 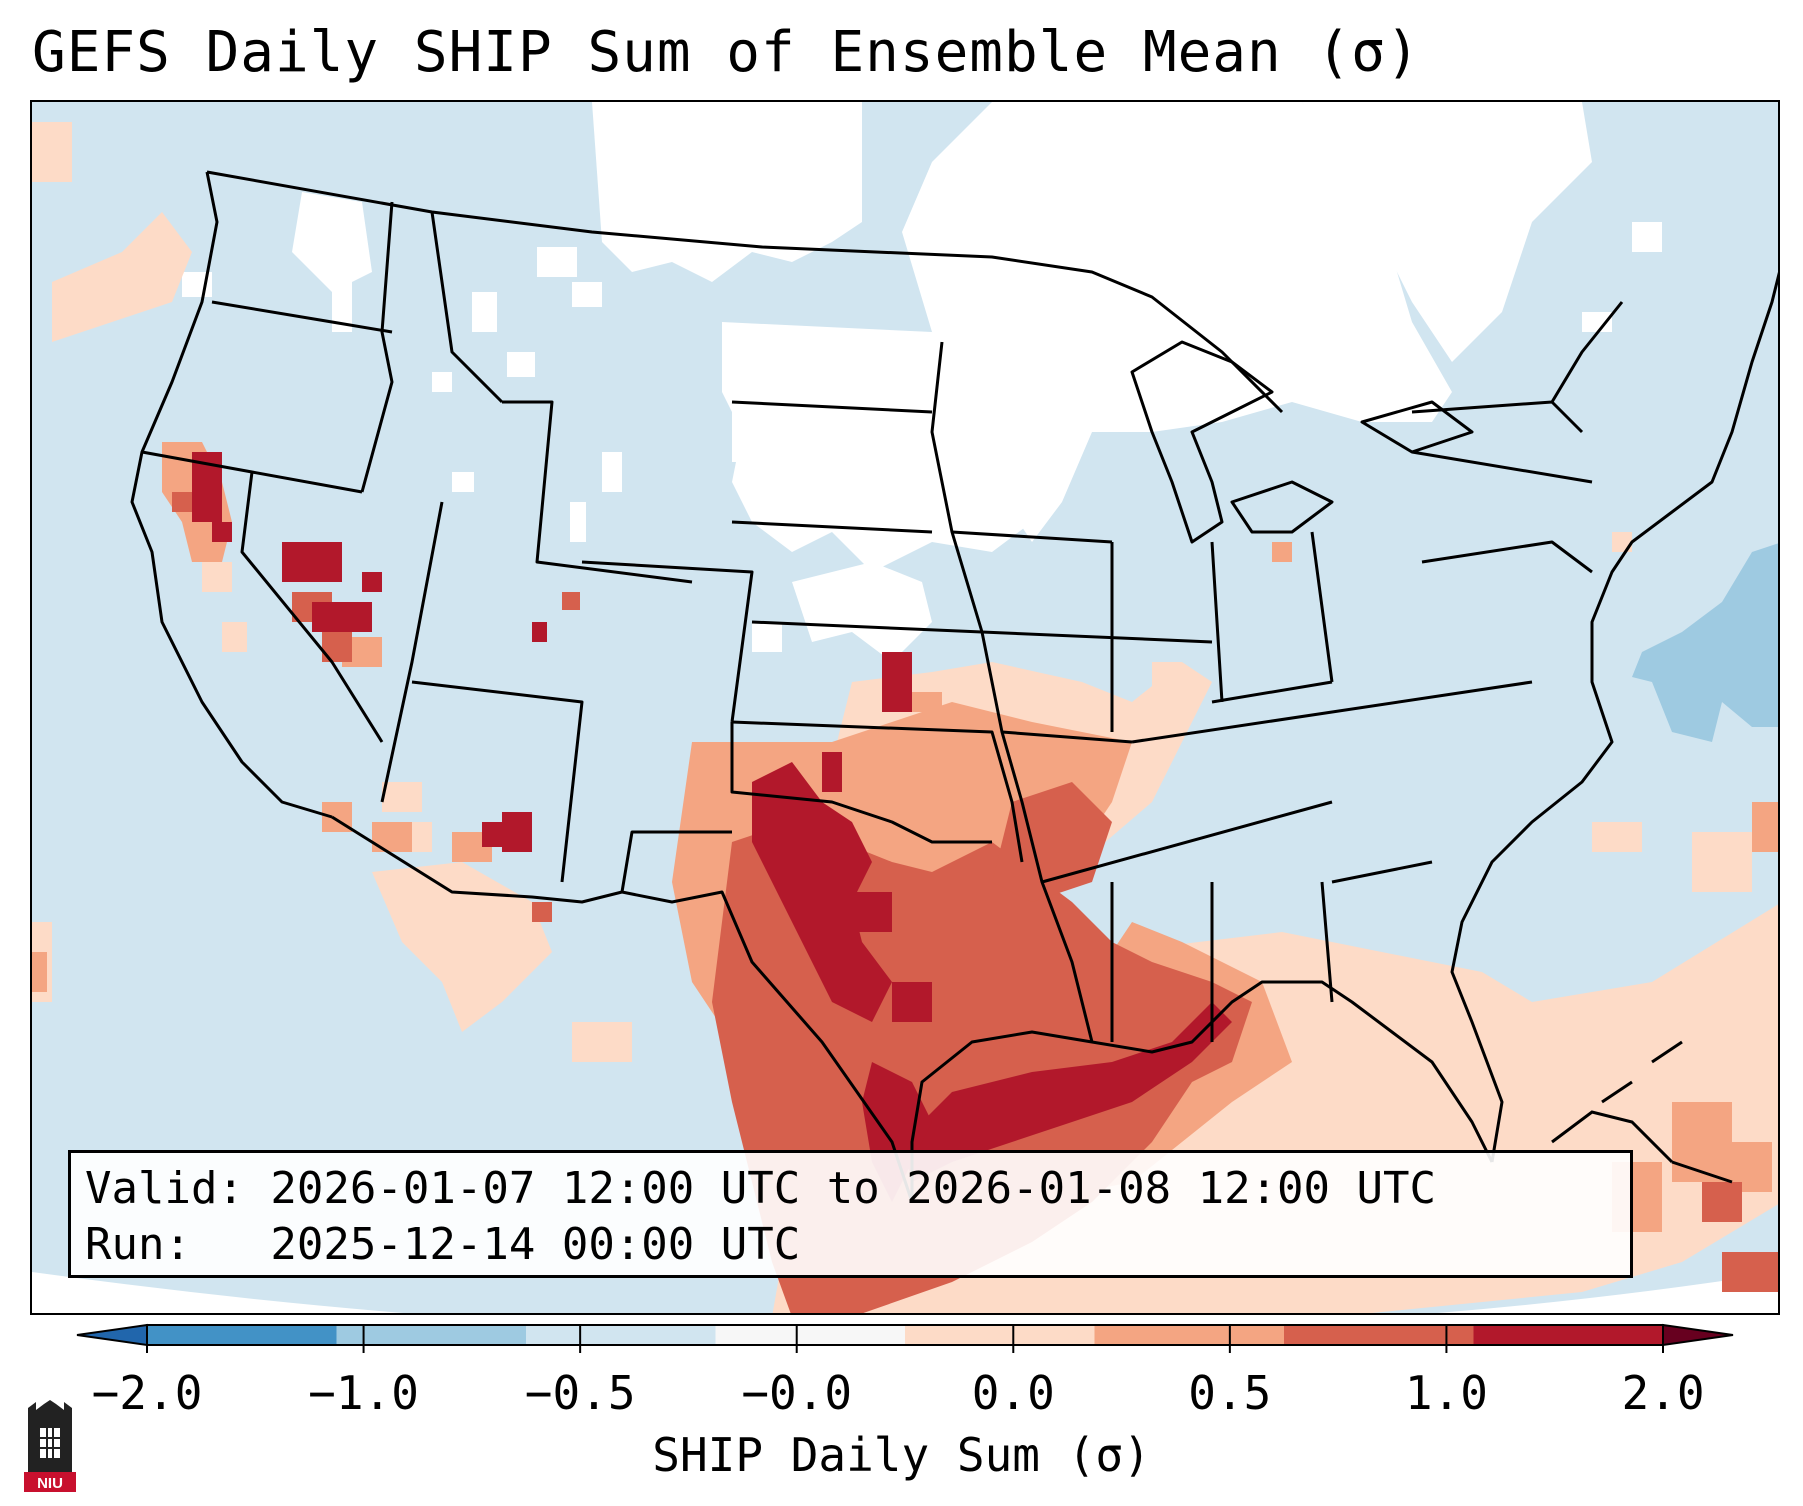 I want to click on mid-blue-region-atlantic, so click(x=1705, y=642).